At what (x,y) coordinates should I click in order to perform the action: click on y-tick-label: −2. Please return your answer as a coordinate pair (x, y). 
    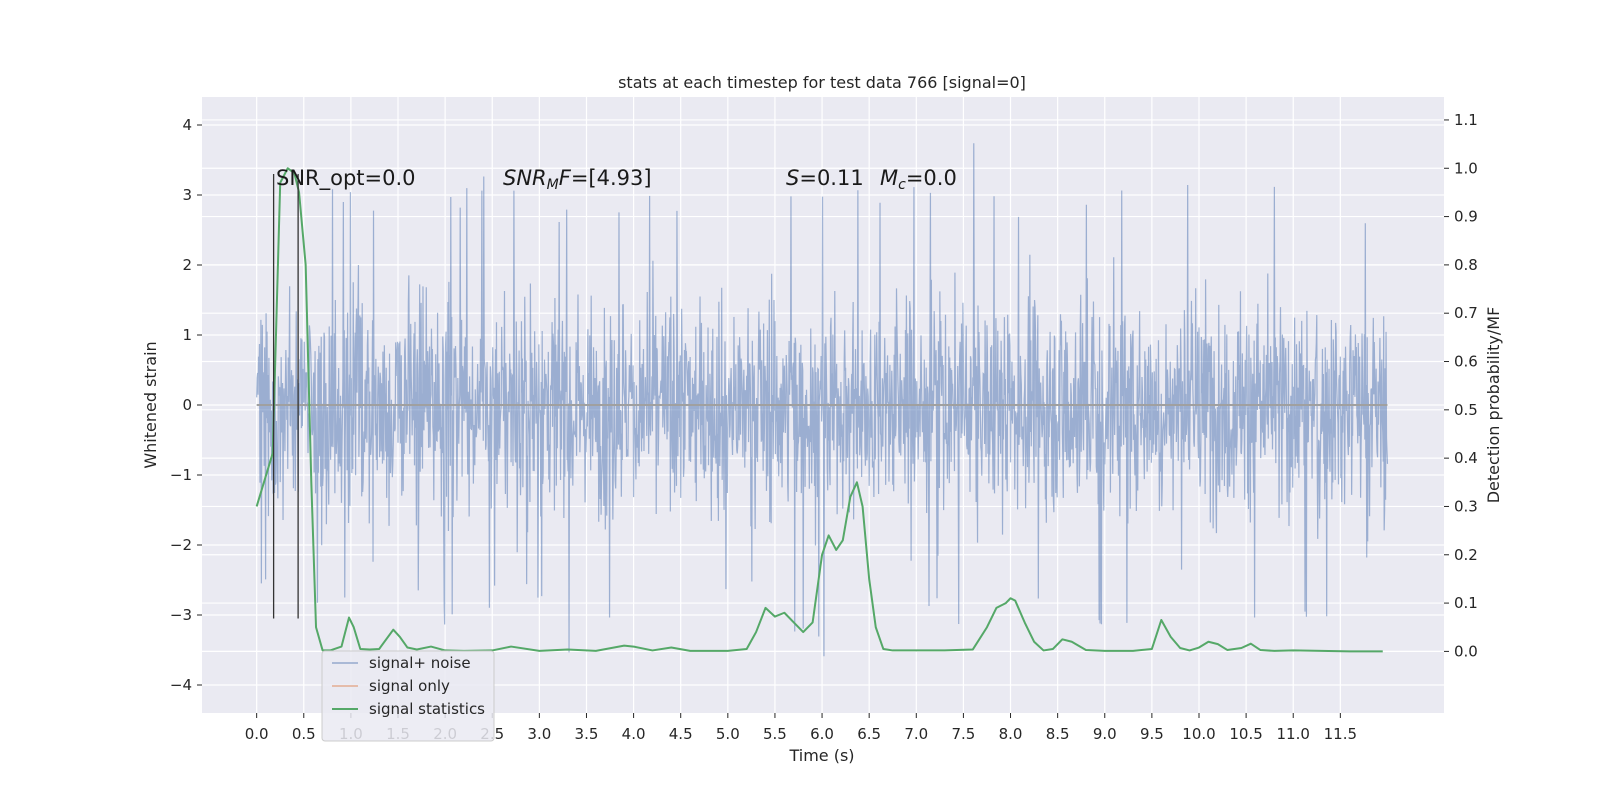
    Looking at the image, I should click on (181, 545).